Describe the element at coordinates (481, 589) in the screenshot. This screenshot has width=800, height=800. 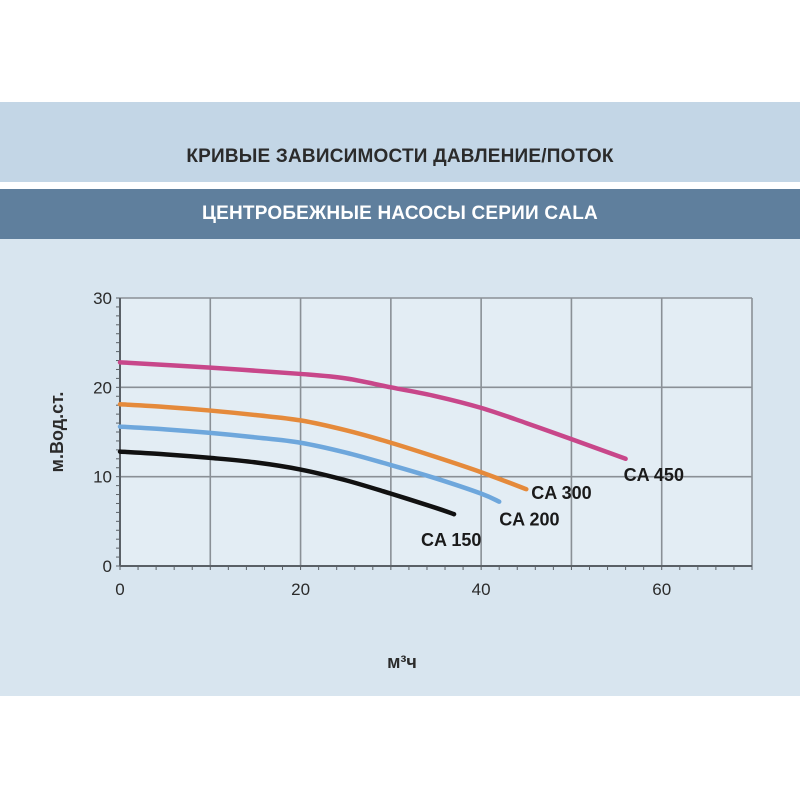
I see `x-tick-label-40: 40` at that location.